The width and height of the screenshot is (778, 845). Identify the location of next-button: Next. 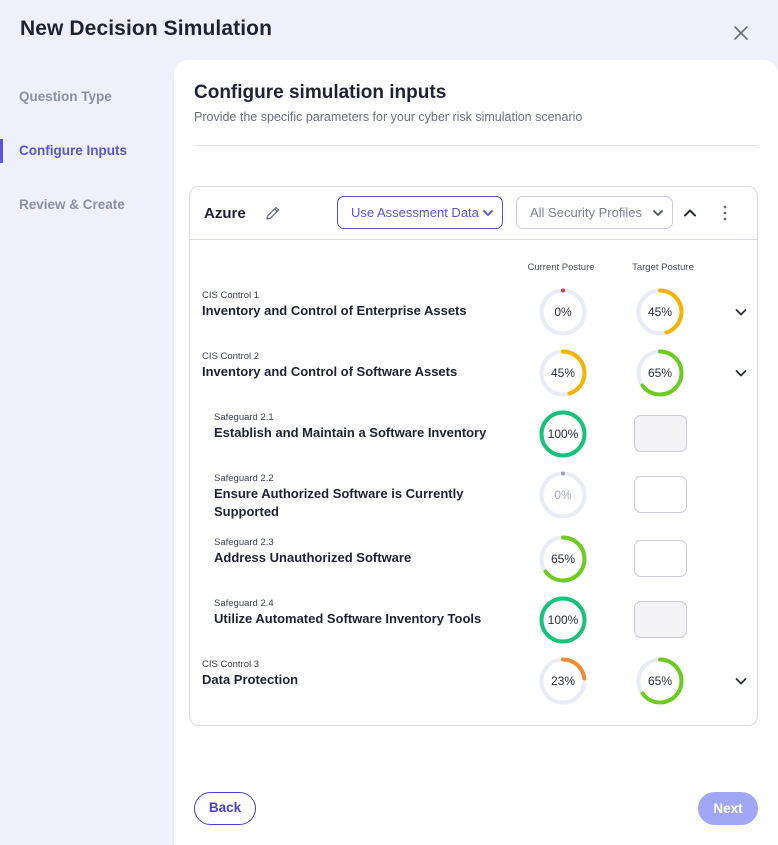
(728, 808).